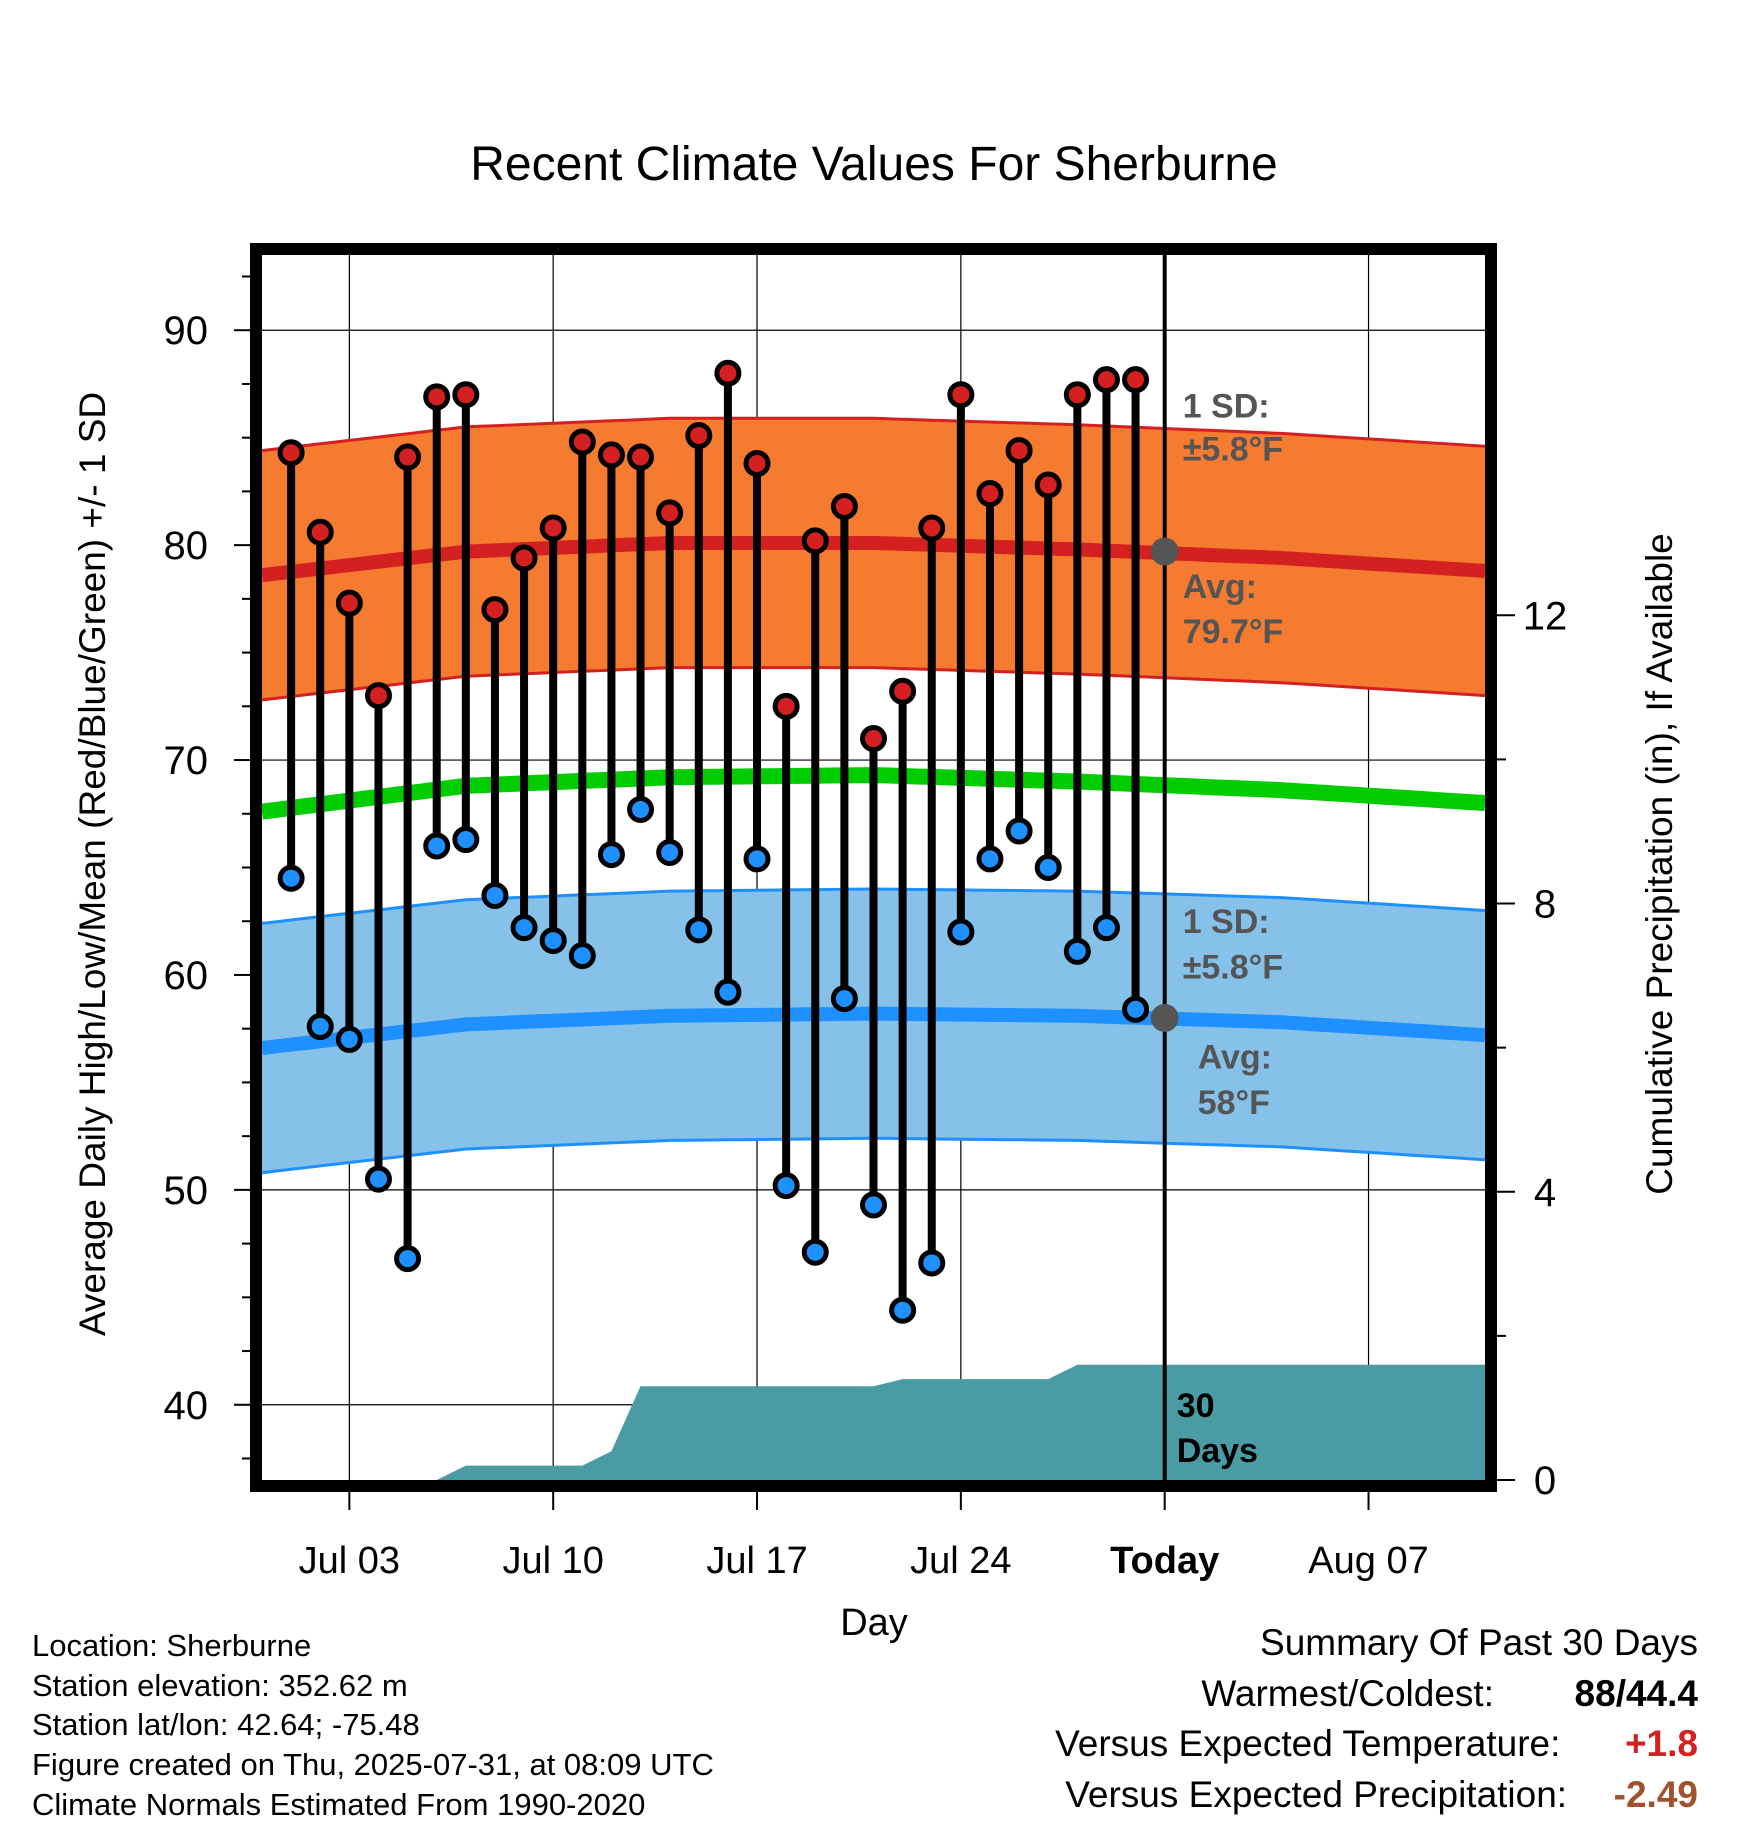  I want to click on today-high-avg-marker, so click(1164, 551).